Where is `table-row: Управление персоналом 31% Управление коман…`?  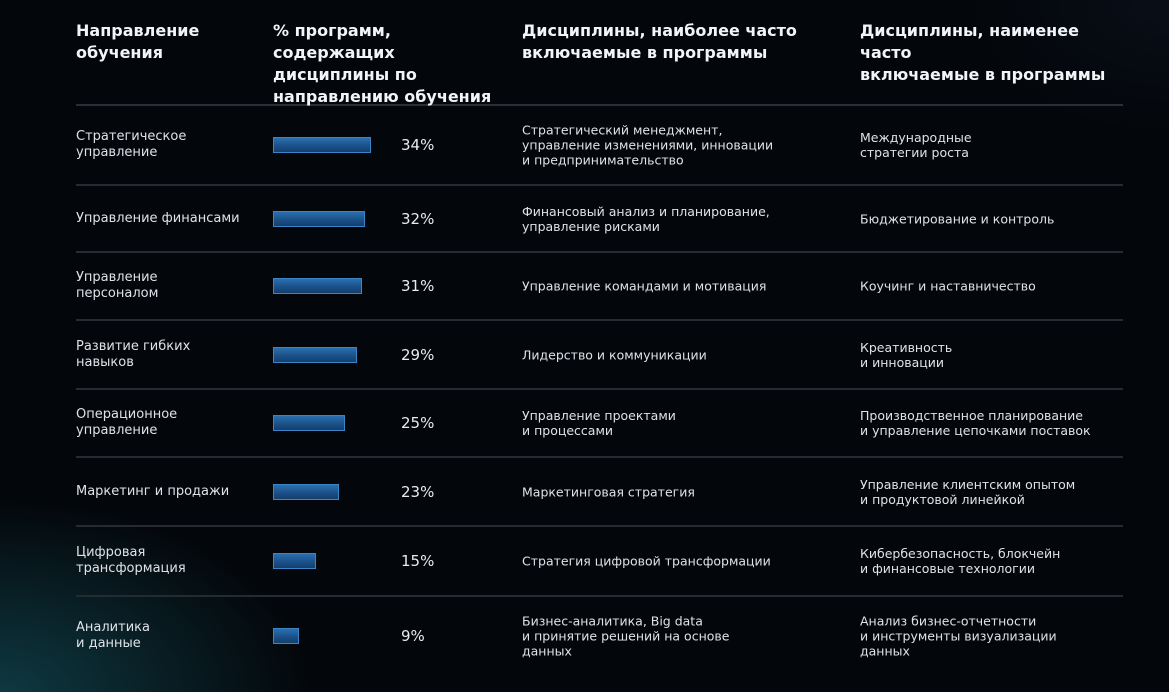
table-row: Управление персоналом 31% Управление коман… is located at coordinates (599, 287).